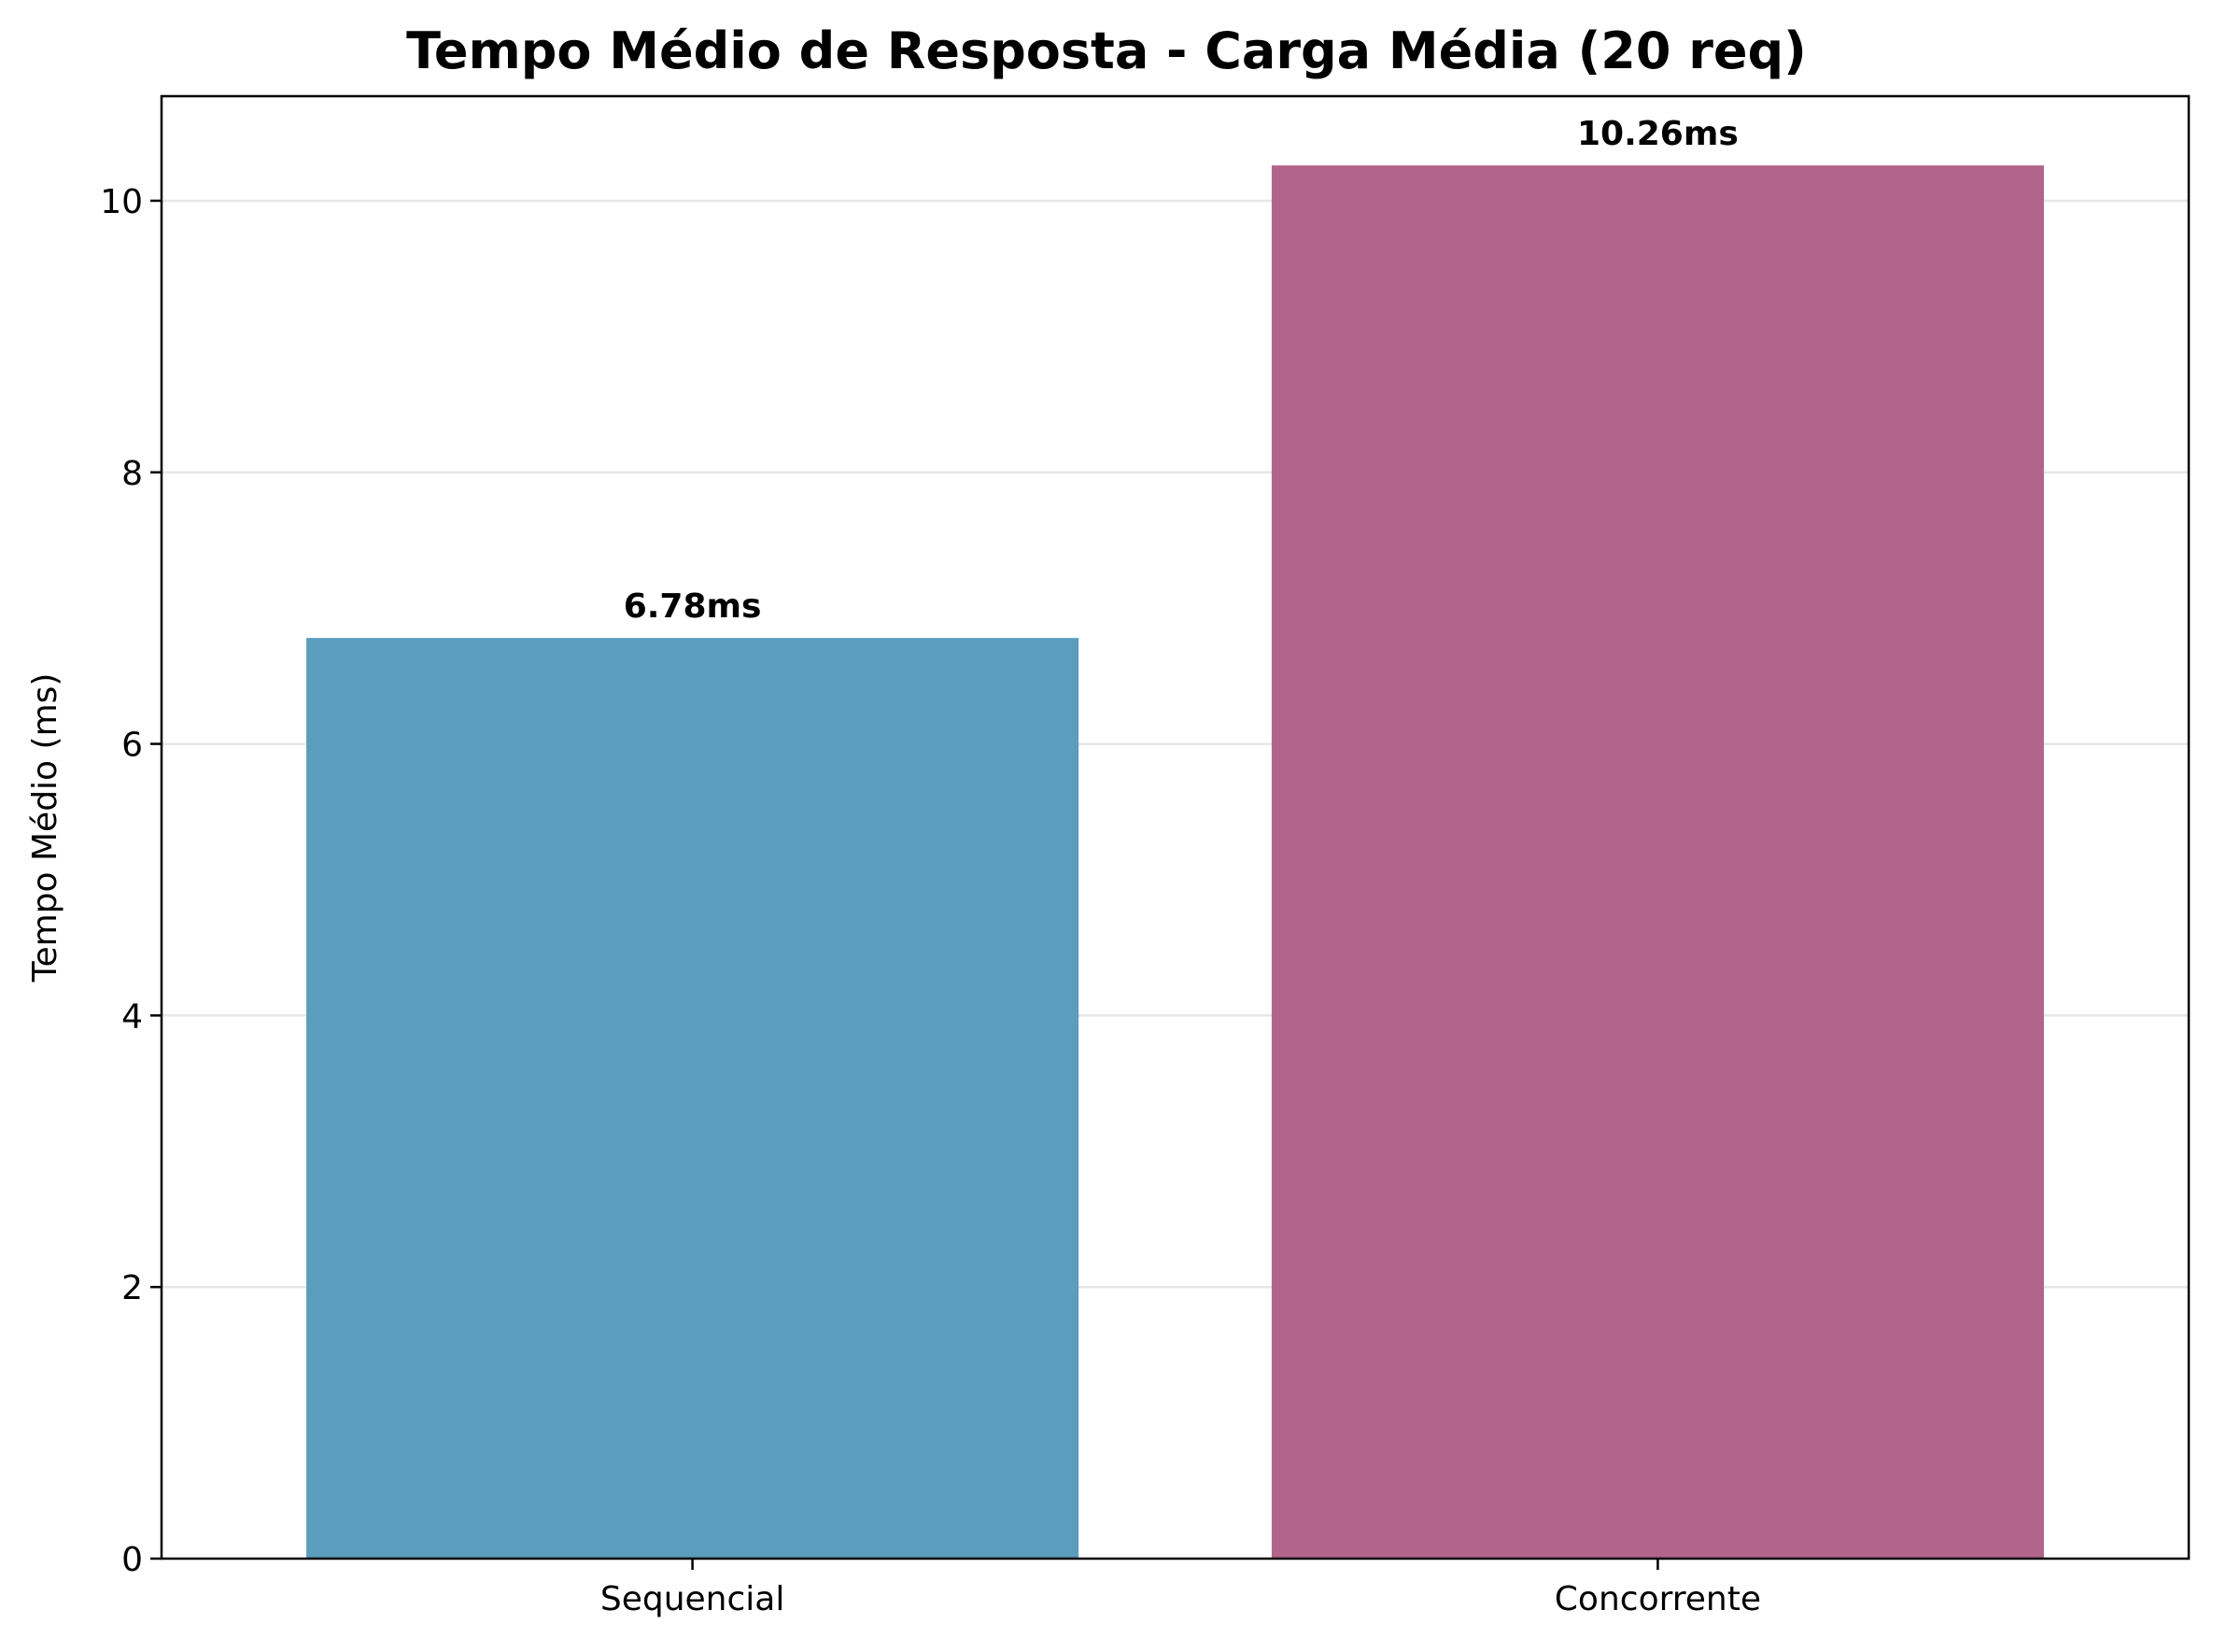 The image size is (2213, 1652). What do you see at coordinates (122, 202) in the screenshot?
I see `y-tick-label: 10` at bounding box center [122, 202].